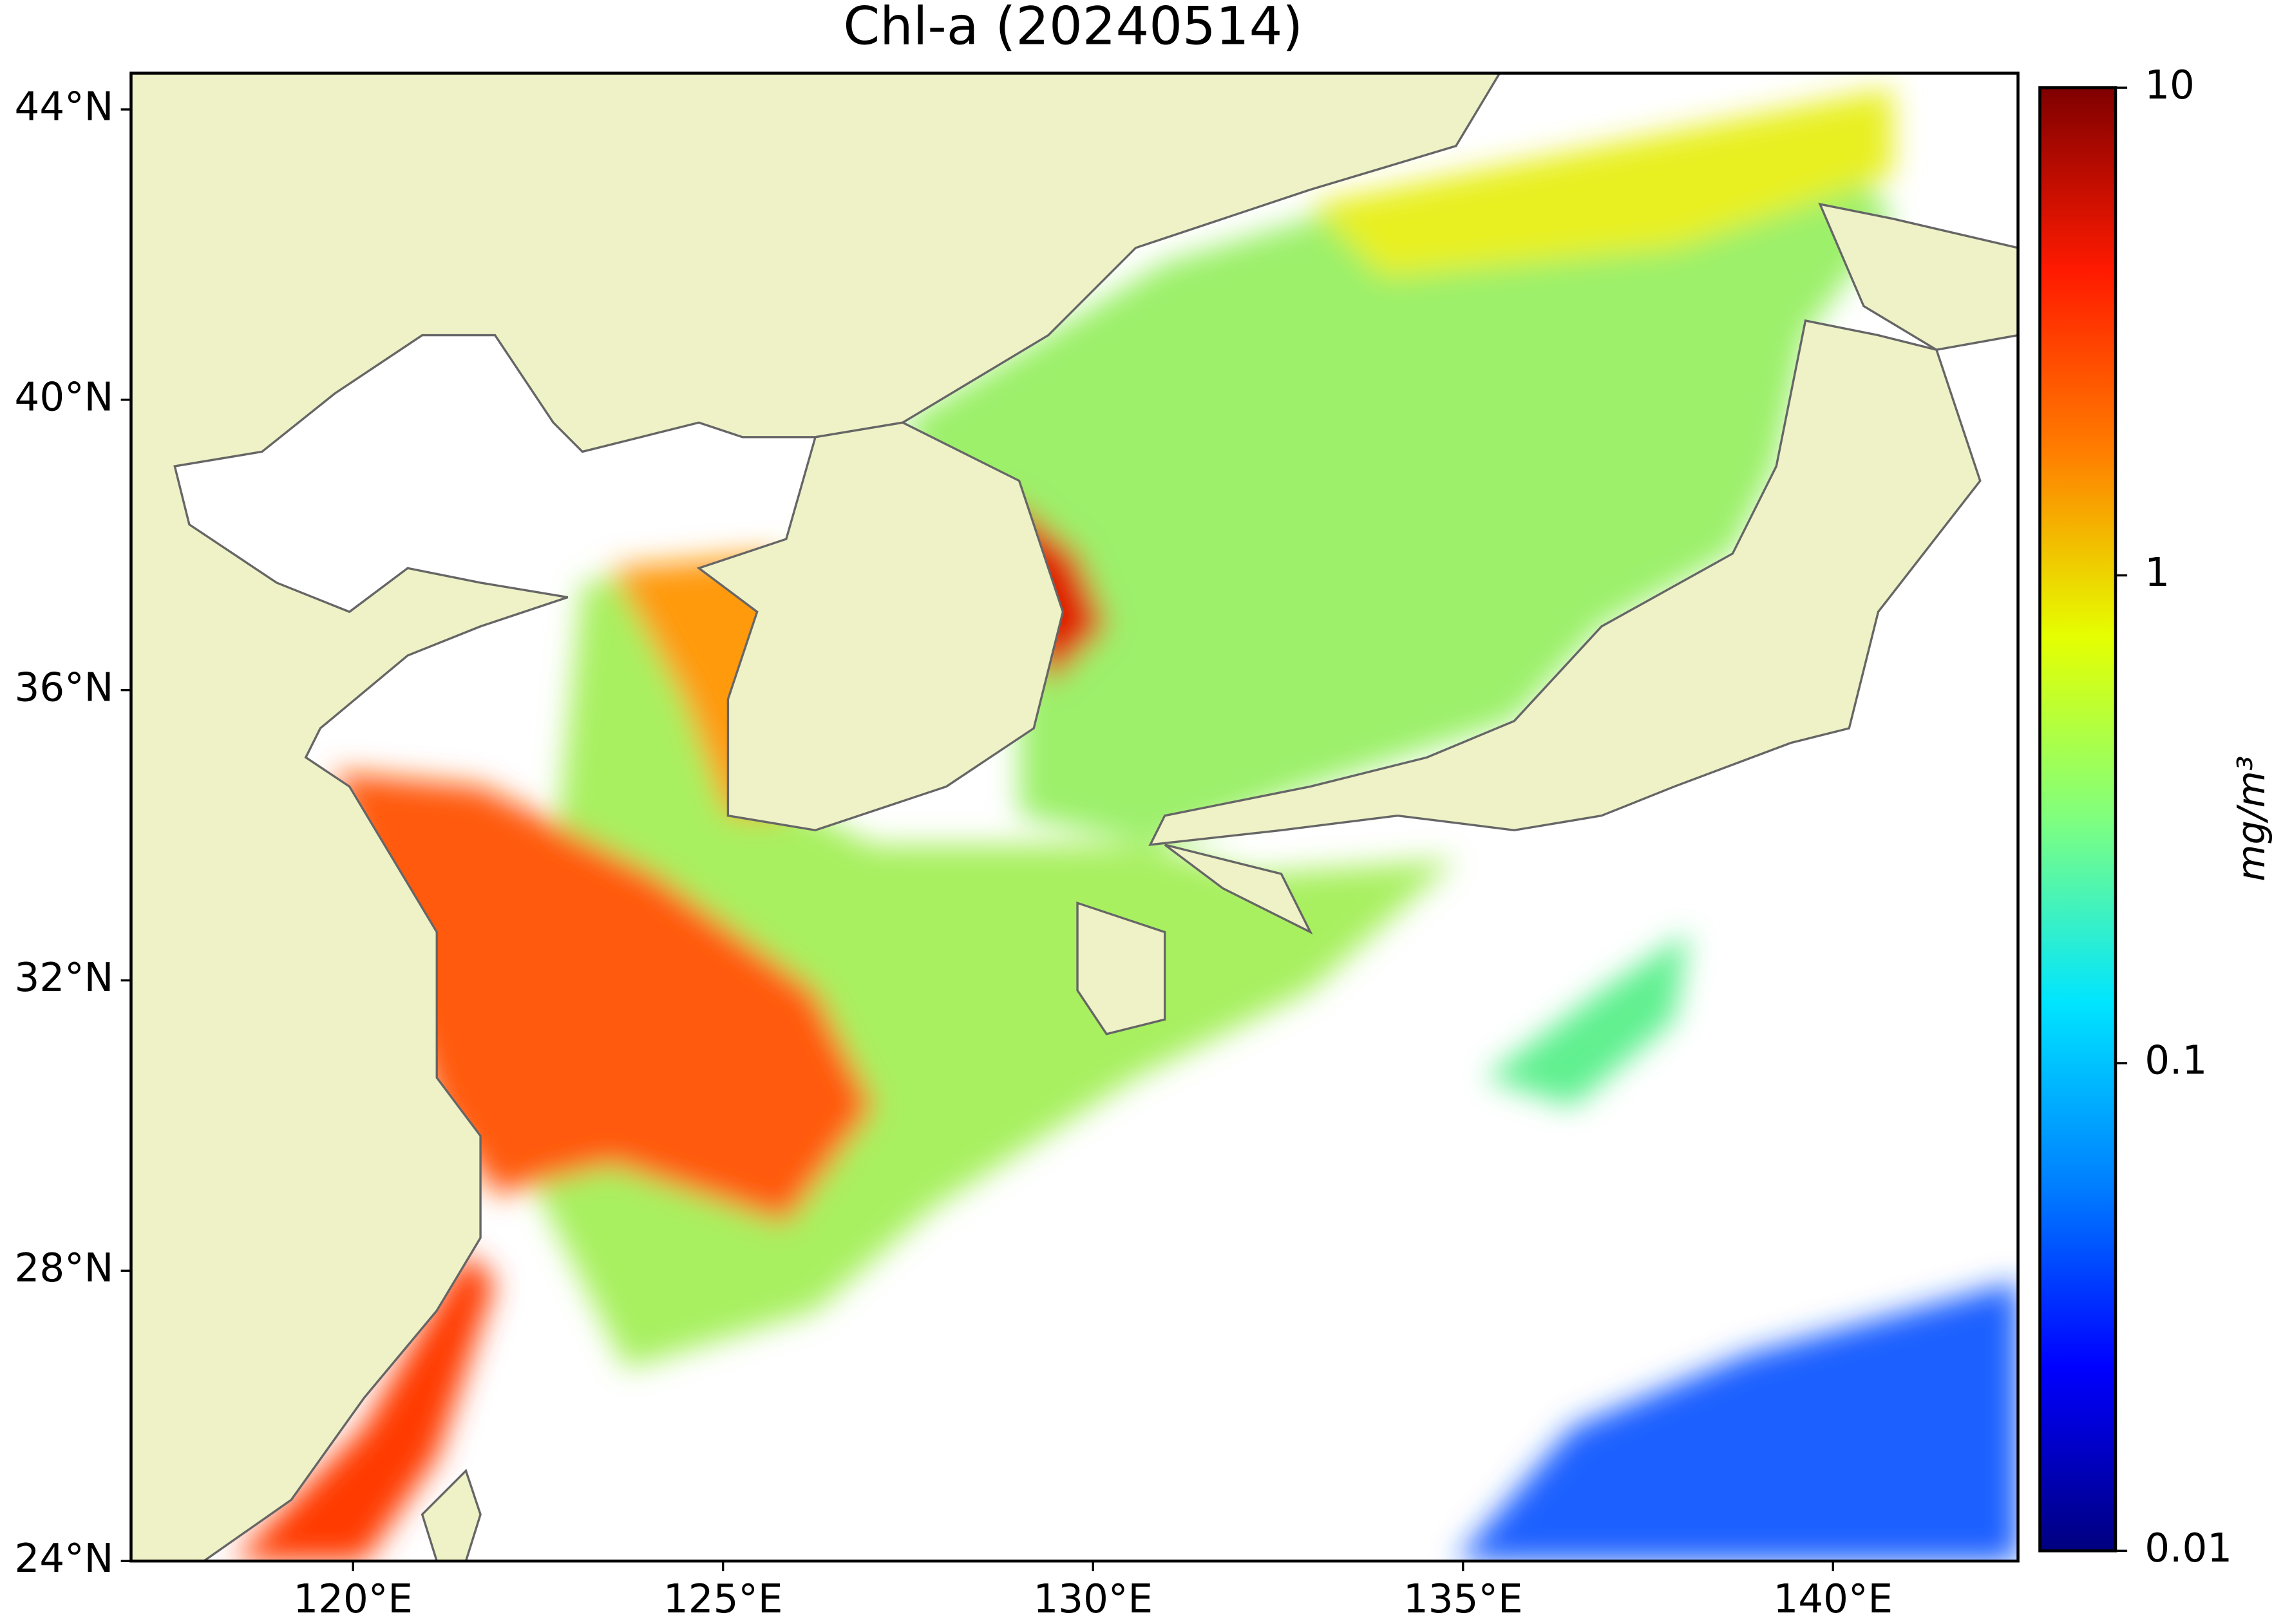  Describe the element at coordinates (1093, 1599) in the screenshot. I see `x-tick-label: 130°E` at that location.